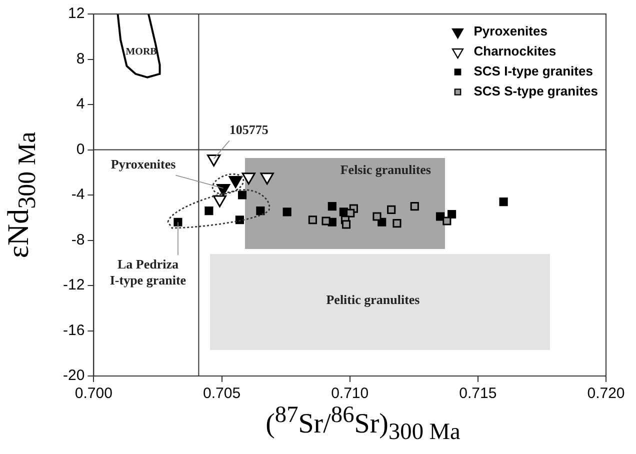 Image resolution: width=636 pixels, height=454 pixels. Describe the element at coordinates (73, 285) in the screenshot. I see `y-tick-label: -12` at that location.